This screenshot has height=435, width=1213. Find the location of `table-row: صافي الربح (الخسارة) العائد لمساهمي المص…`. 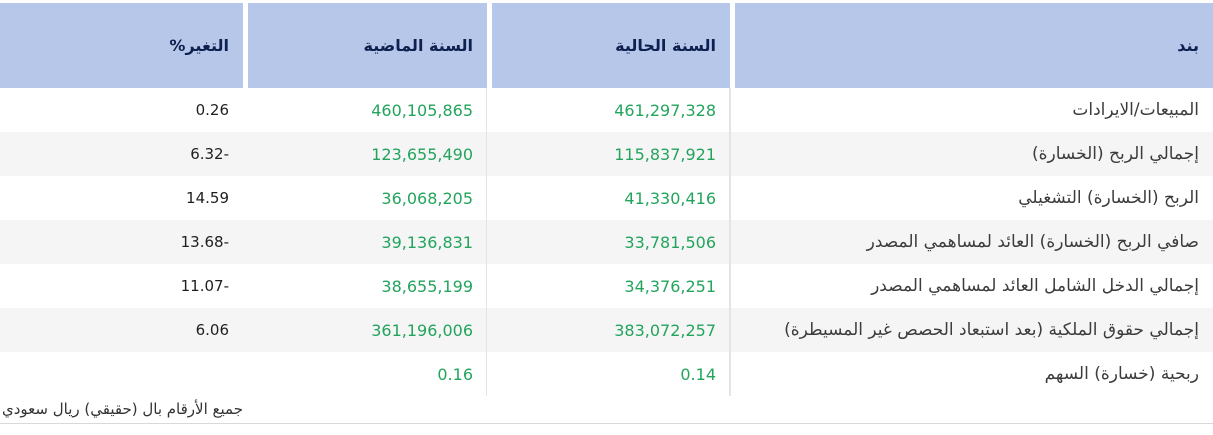

table-row: صافي الربح (الخسارة) العائد لمساهمي المص… is located at coordinates (606, 242).